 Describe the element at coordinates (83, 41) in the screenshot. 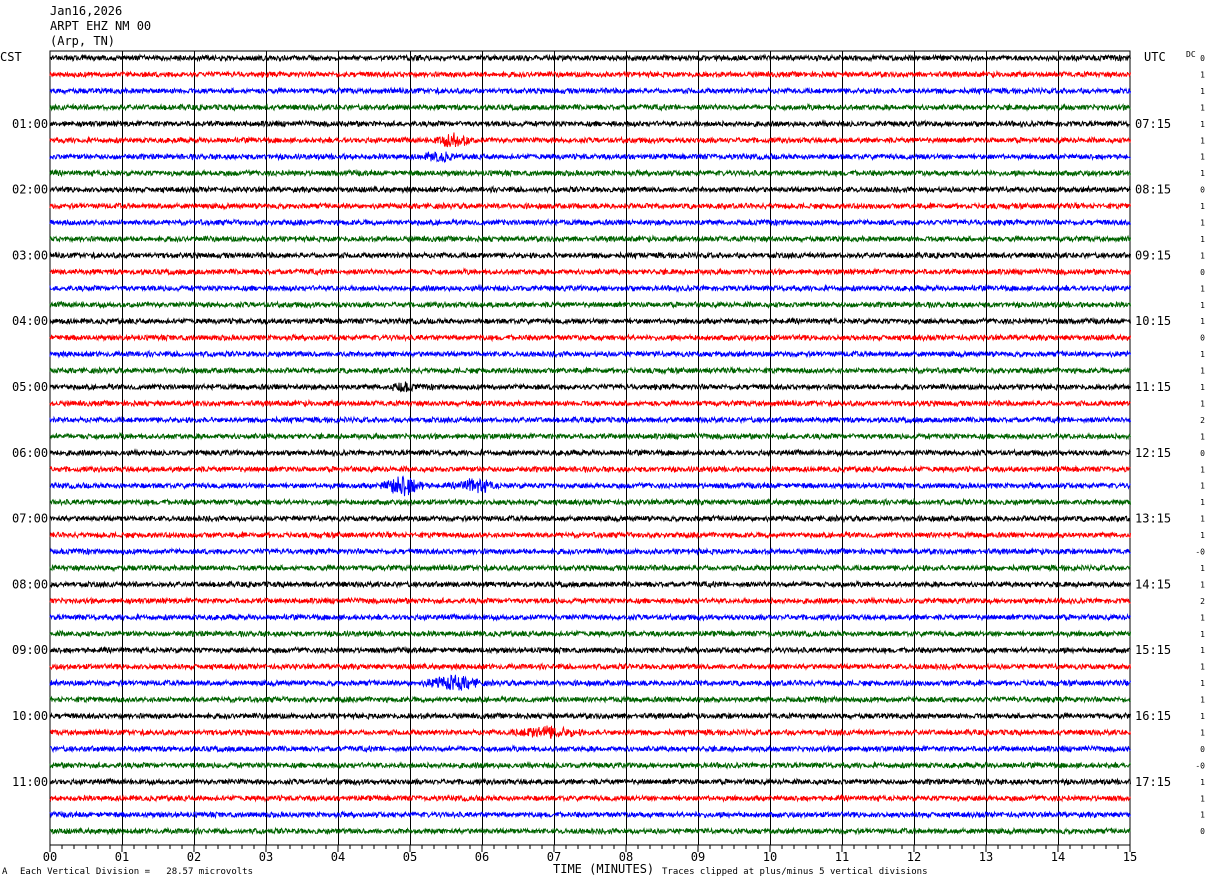

I see `location-label: (Arp, TN)` at that location.